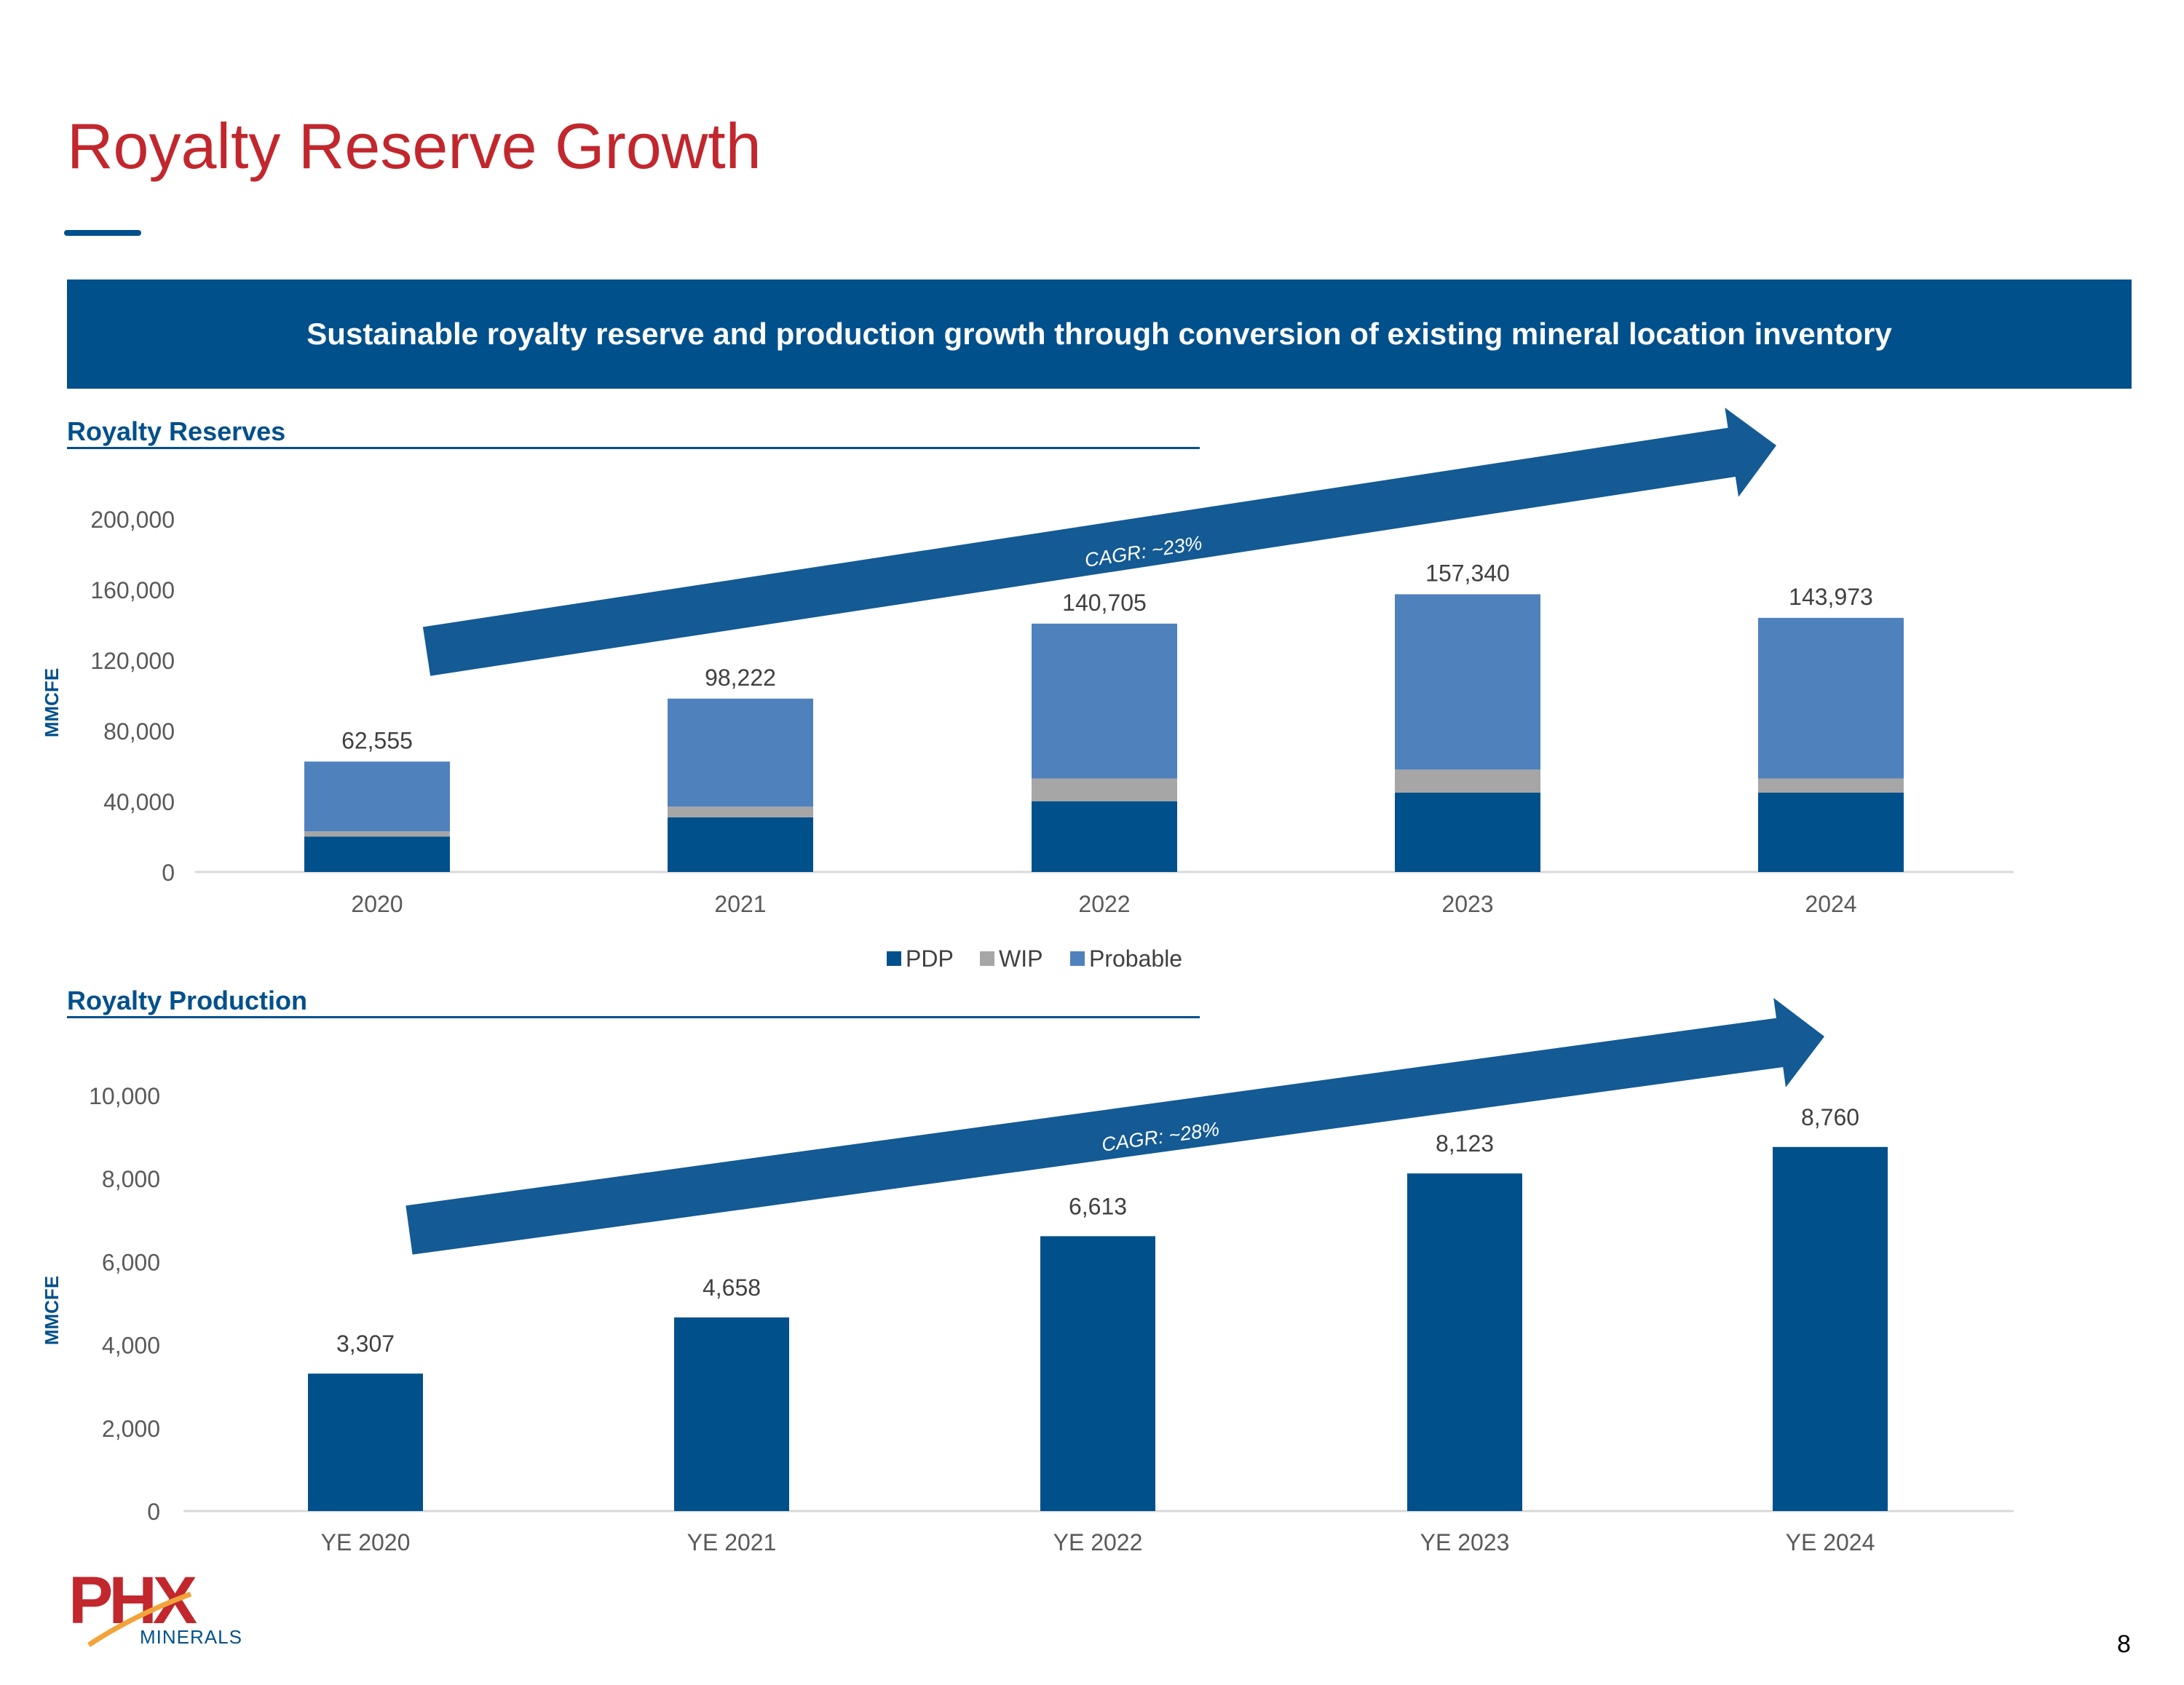 Image resolution: width=2184 pixels, height=1685 pixels. What do you see at coordinates (52, 702) in the screenshot?
I see `reserves-y-axis-label: MMCFE` at bounding box center [52, 702].